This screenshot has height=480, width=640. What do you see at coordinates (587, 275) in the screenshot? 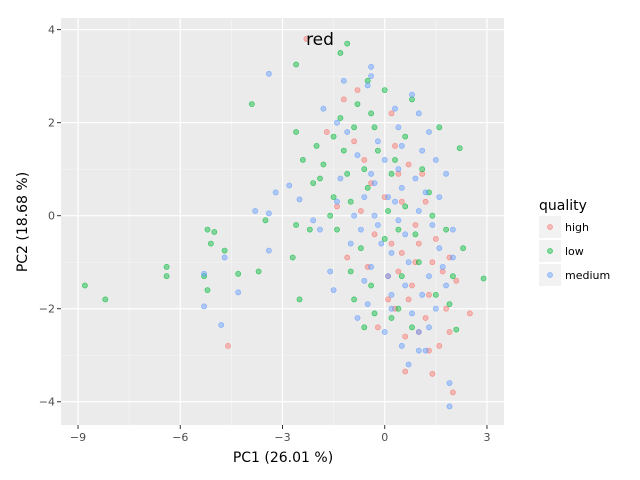
I see `legend-label-medium: medium` at bounding box center [587, 275].